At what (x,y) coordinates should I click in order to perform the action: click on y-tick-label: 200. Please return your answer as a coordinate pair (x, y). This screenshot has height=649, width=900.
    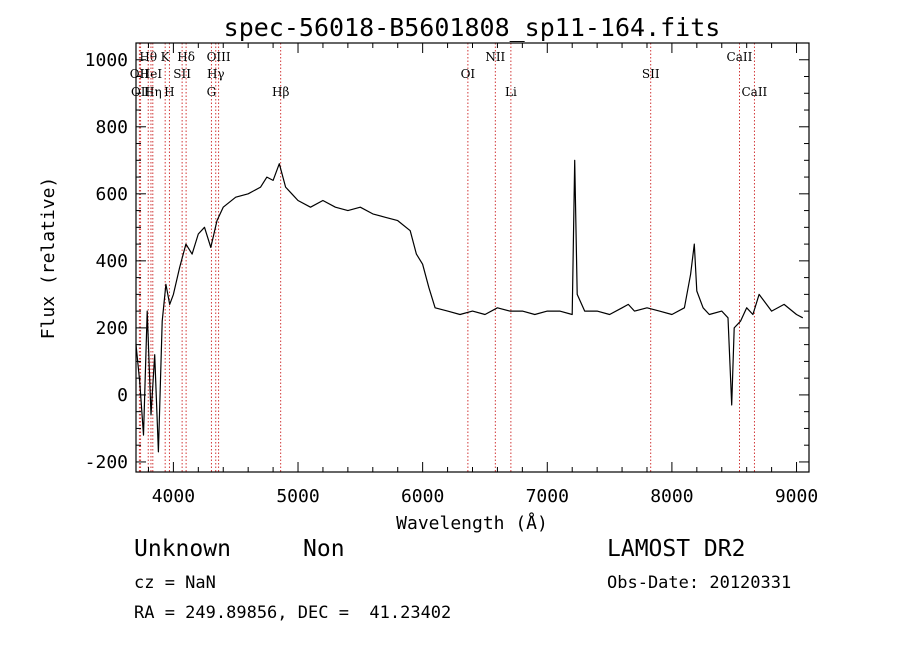
    Looking at the image, I should click on (111, 328).